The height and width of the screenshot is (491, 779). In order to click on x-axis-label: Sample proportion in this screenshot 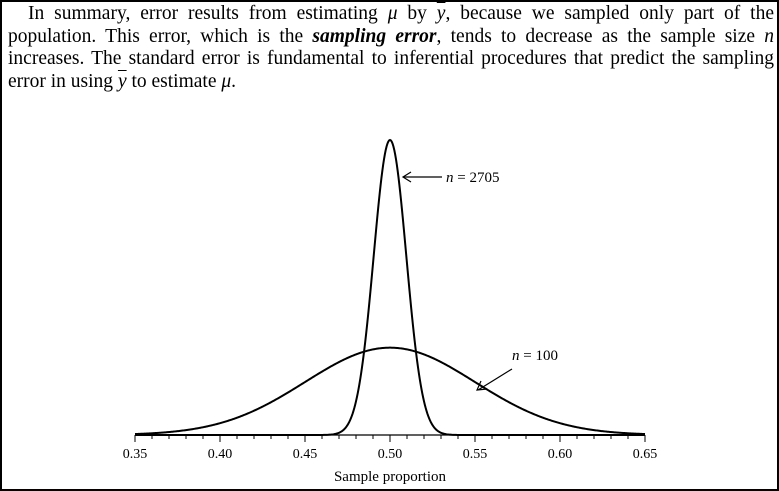, I will do `click(390, 477)`.